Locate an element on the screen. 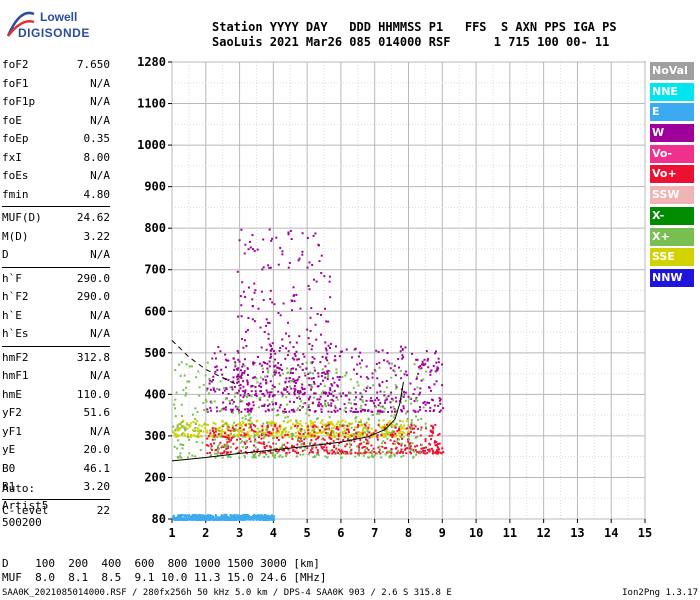 This screenshot has width=700, height=600. parameter-value: N/A is located at coordinates (100, 83).